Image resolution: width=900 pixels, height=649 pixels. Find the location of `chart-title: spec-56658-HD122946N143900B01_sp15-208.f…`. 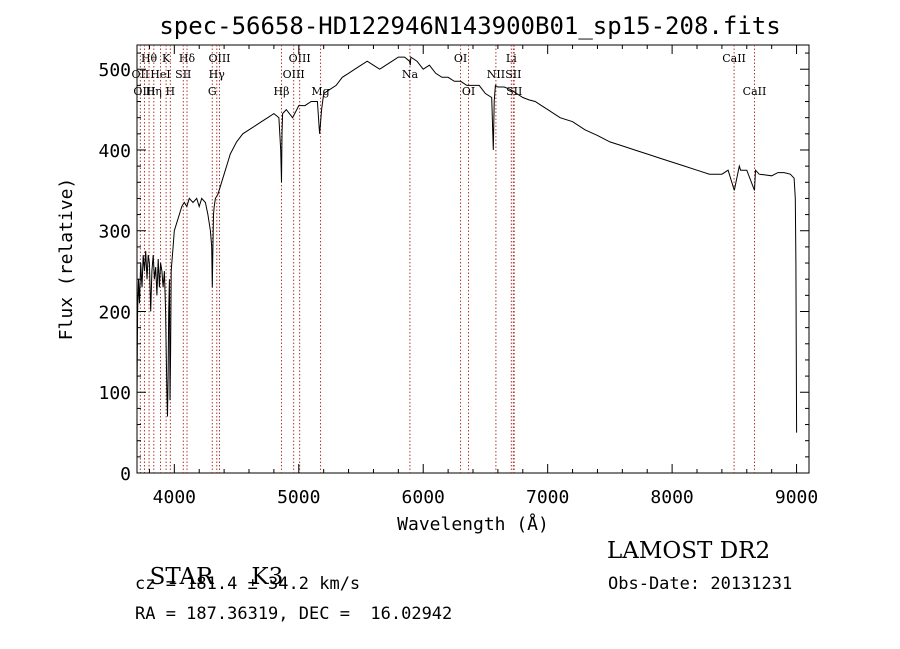

chart-title: spec-56658-HD122946N143900B01_sp15-208.f… is located at coordinates (469, 26).